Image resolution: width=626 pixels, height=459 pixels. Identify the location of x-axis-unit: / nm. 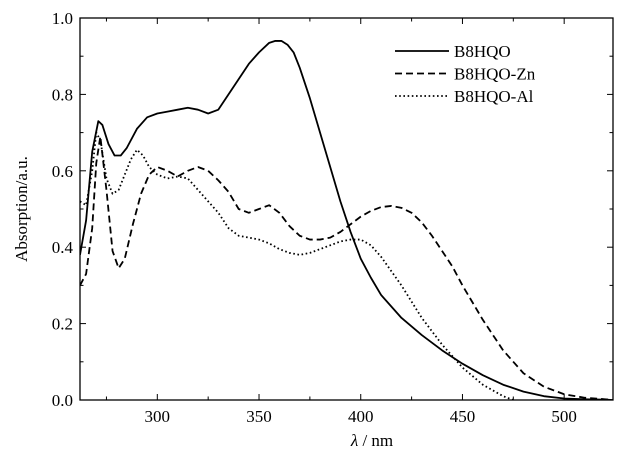
(375, 440).